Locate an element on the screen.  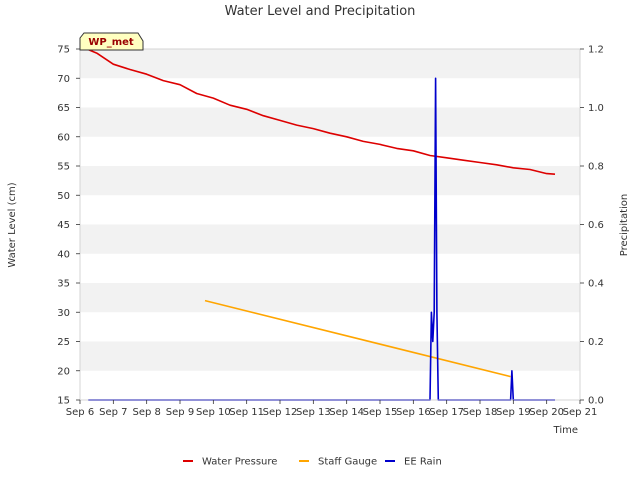
x-tick-label: Sep 16 is located at coordinates (413, 412).